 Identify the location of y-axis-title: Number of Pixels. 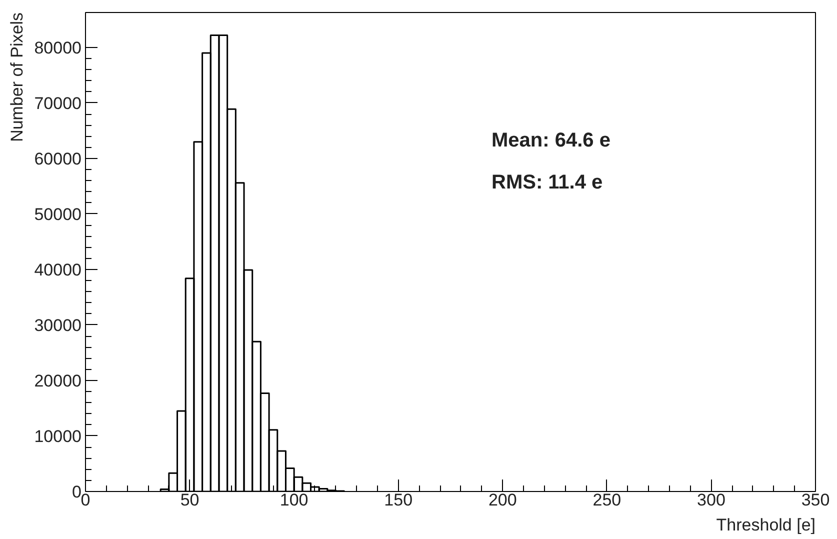
(17, 77).